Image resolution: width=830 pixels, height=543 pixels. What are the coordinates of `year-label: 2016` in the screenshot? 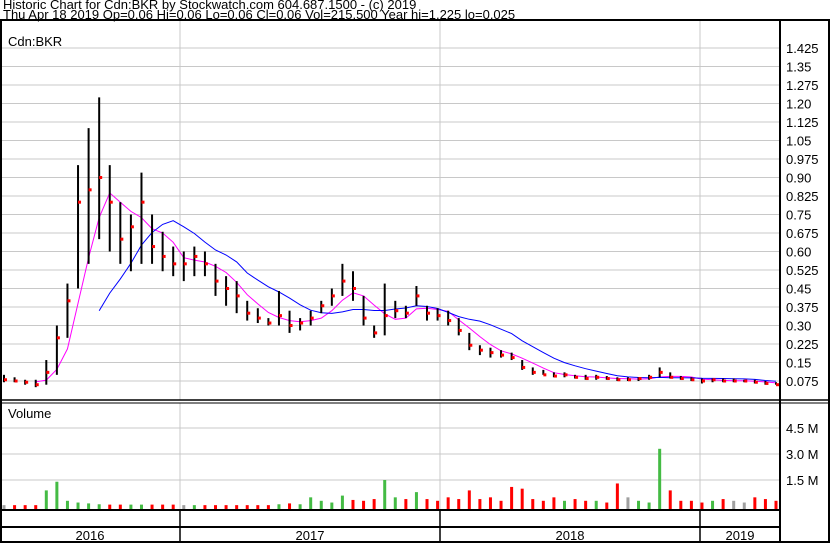 It's located at (90, 535).